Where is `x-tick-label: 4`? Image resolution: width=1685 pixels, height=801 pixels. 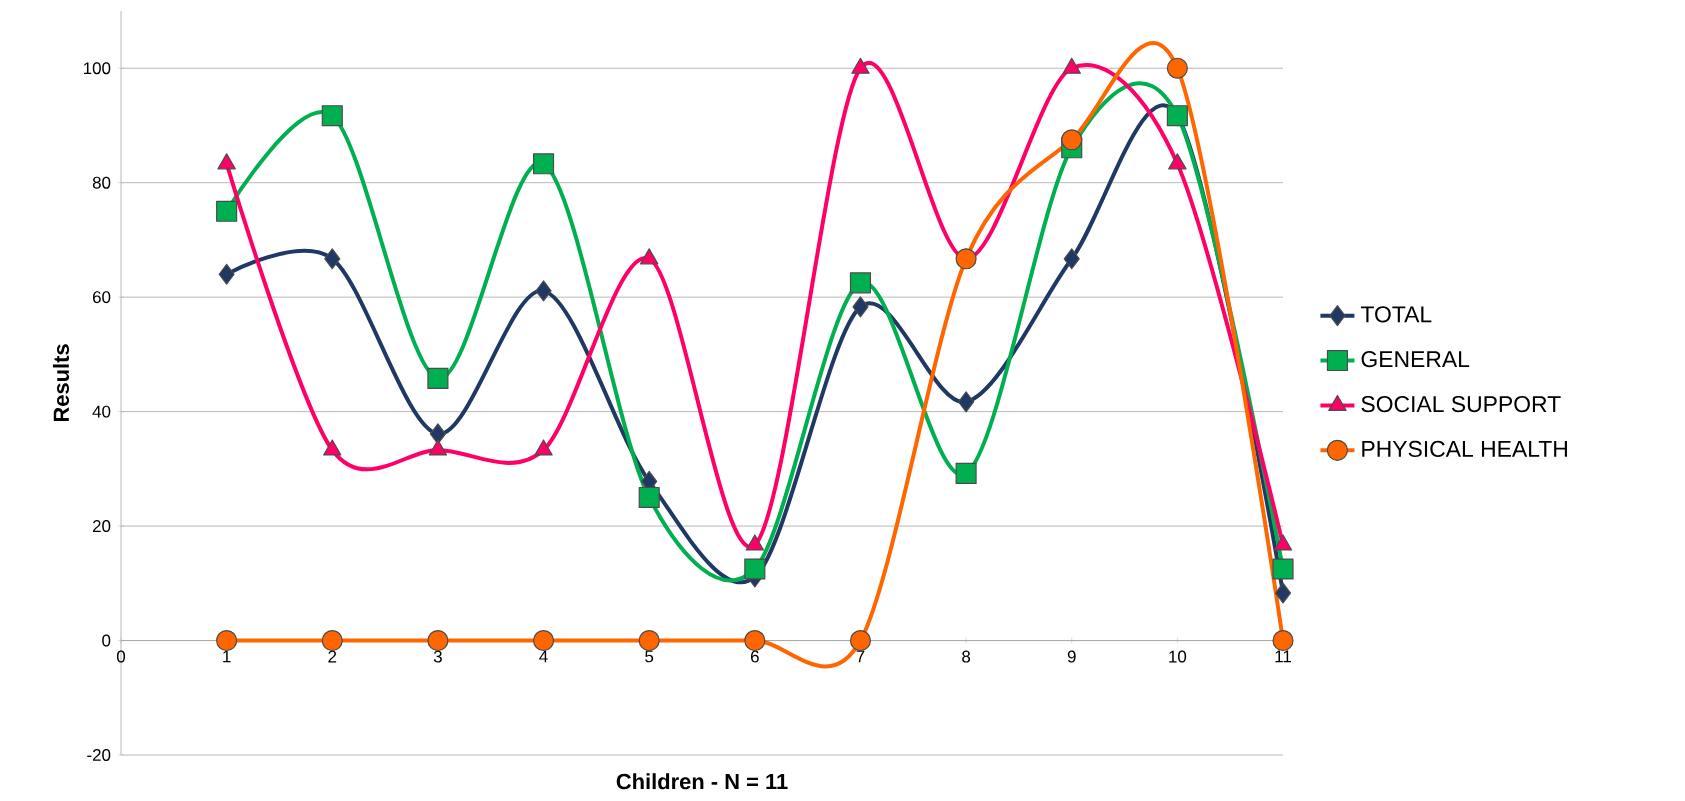 x-tick-label: 4 is located at coordinates (543, 656).